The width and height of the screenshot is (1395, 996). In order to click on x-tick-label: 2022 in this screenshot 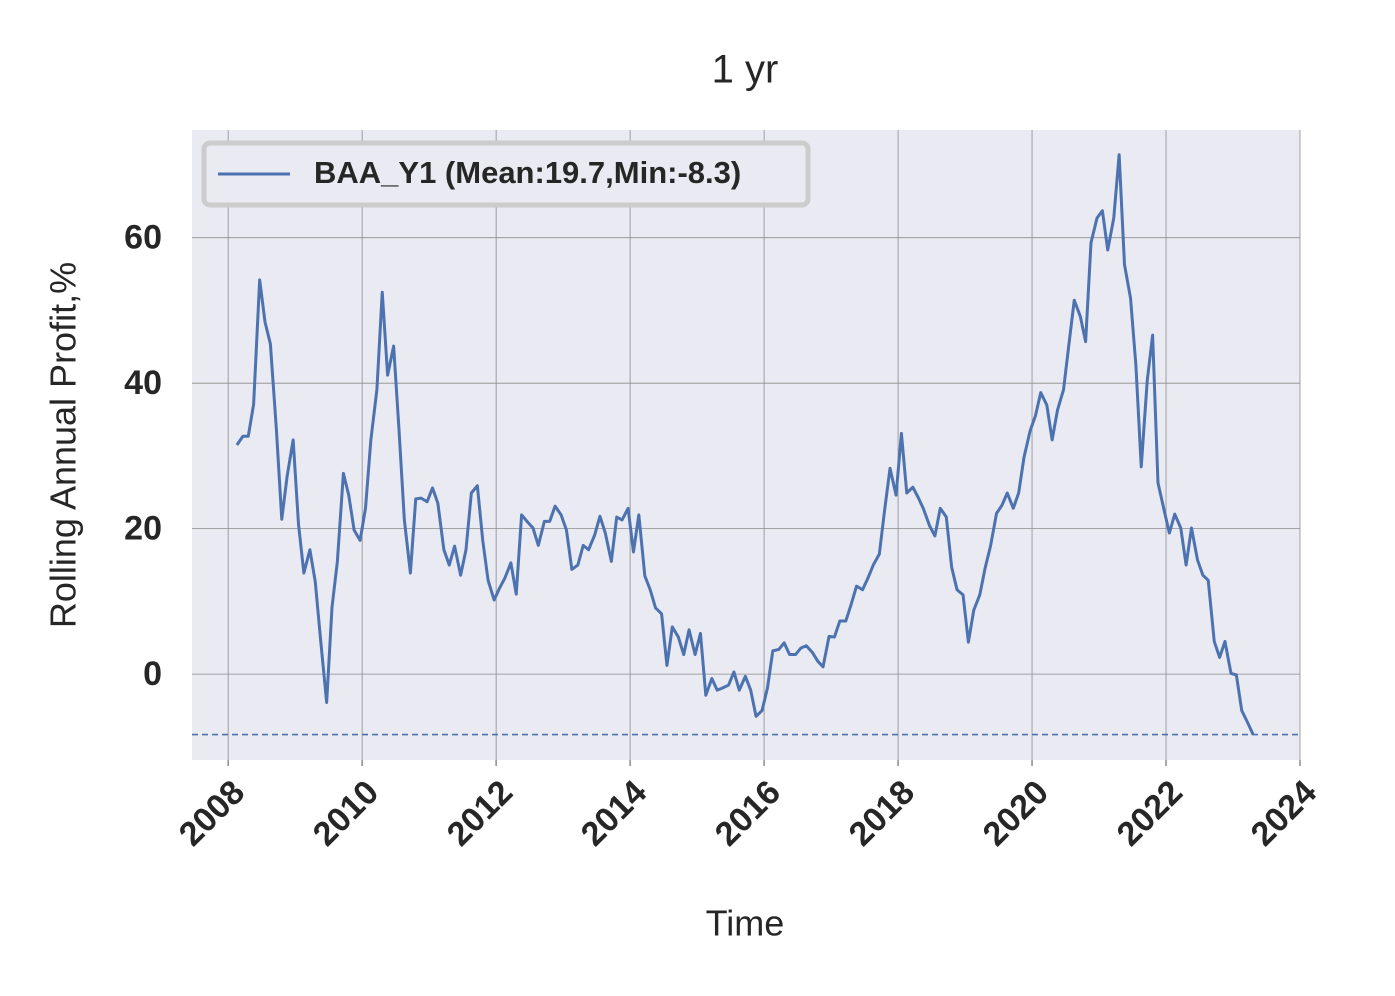, I will do `click(1150, 813)`.